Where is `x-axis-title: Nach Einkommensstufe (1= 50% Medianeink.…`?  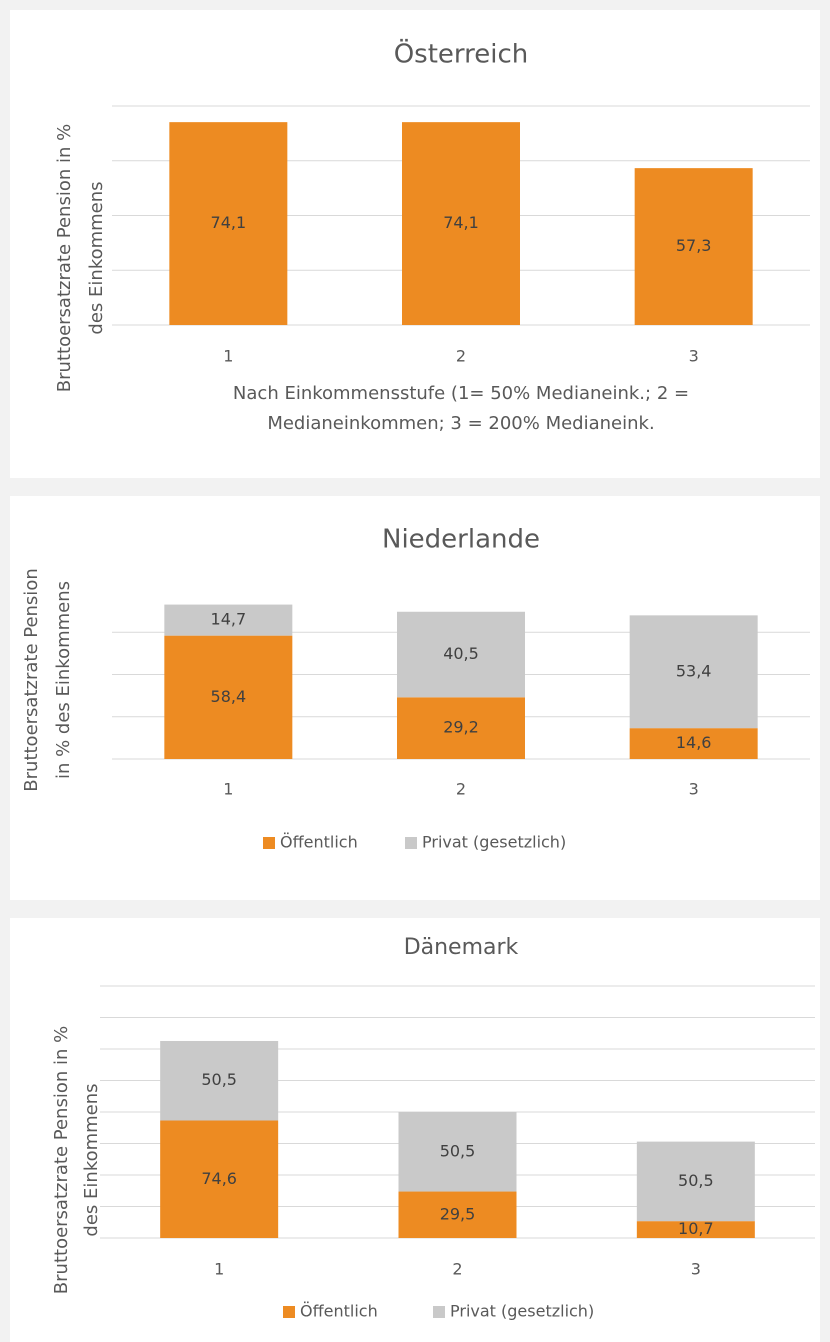
x-axis-title: Nach Einkommensstufe (1= 50% Medianeink.… is located at coordinates (461, 393).